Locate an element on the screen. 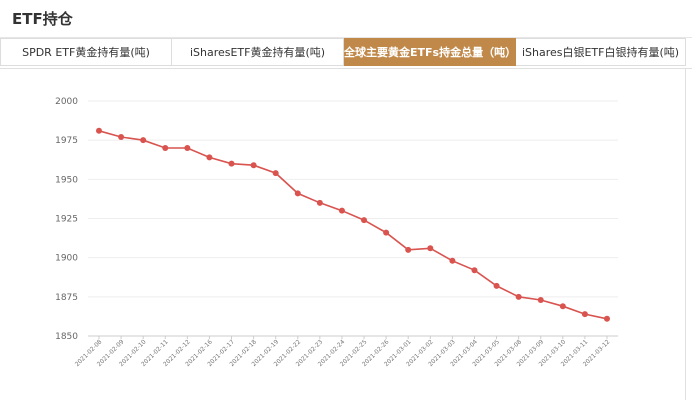 This screenshot has width=692, height=400. tab-ishares-silver: iShares白银ETF白银持有量(吨) is located at coordinates (601, 52).